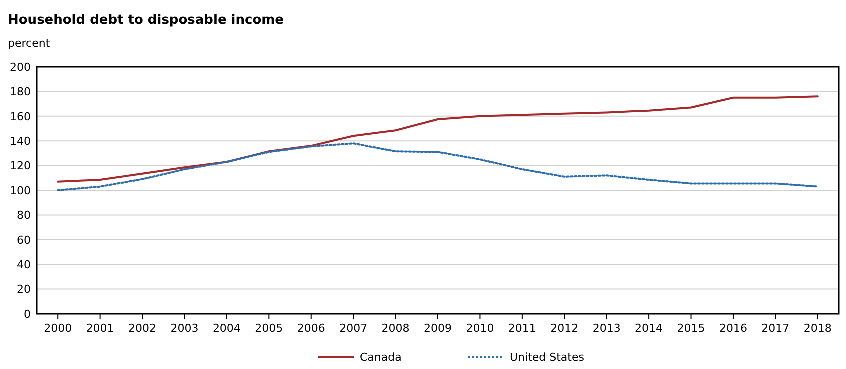 Image resolution: width=846 pixels, height=369 pixels. Describe the element at coordinates (142, 328) in the screenshot. I see `x-tick-label: 2002` at that location.